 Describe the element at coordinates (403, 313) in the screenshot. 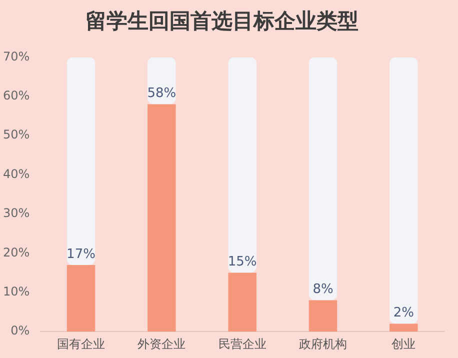

I see `data-label: 2%` at that location.